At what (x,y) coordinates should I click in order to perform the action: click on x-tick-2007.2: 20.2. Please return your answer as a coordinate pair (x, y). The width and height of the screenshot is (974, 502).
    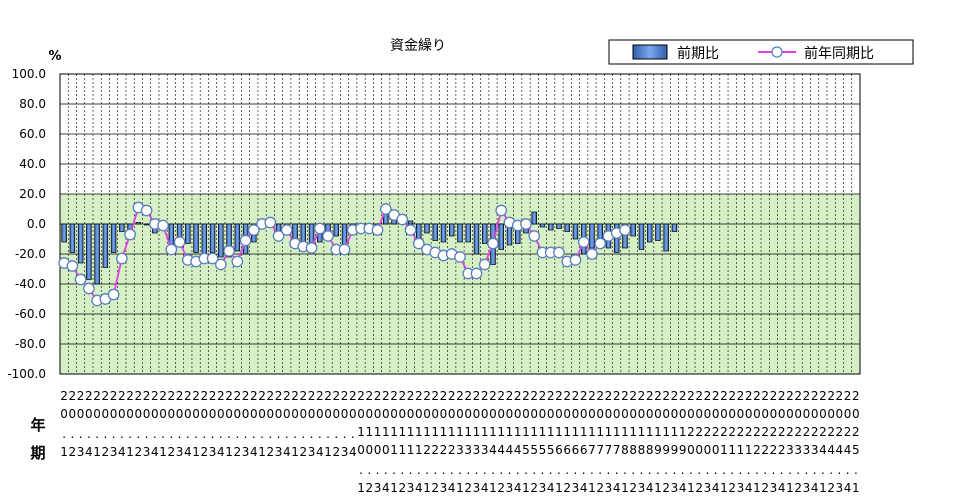
    Looking at the image, I should click on (270, 424).